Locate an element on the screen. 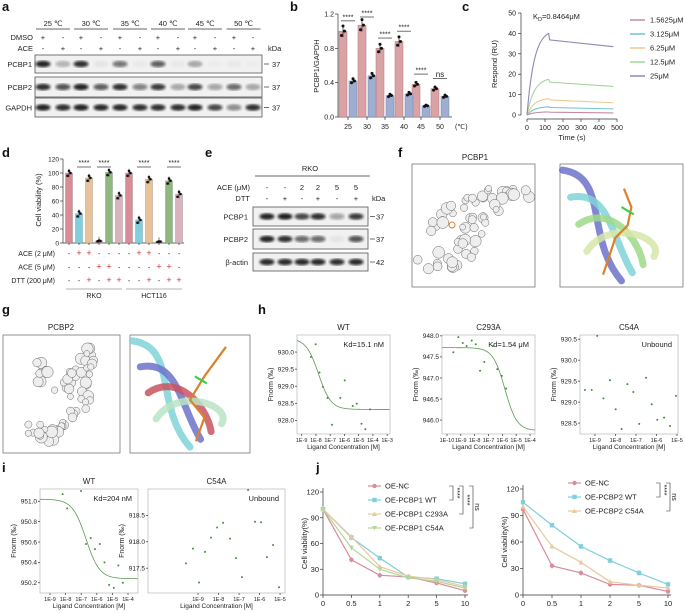  plot-title: WT is located at coordinates (343, 327).